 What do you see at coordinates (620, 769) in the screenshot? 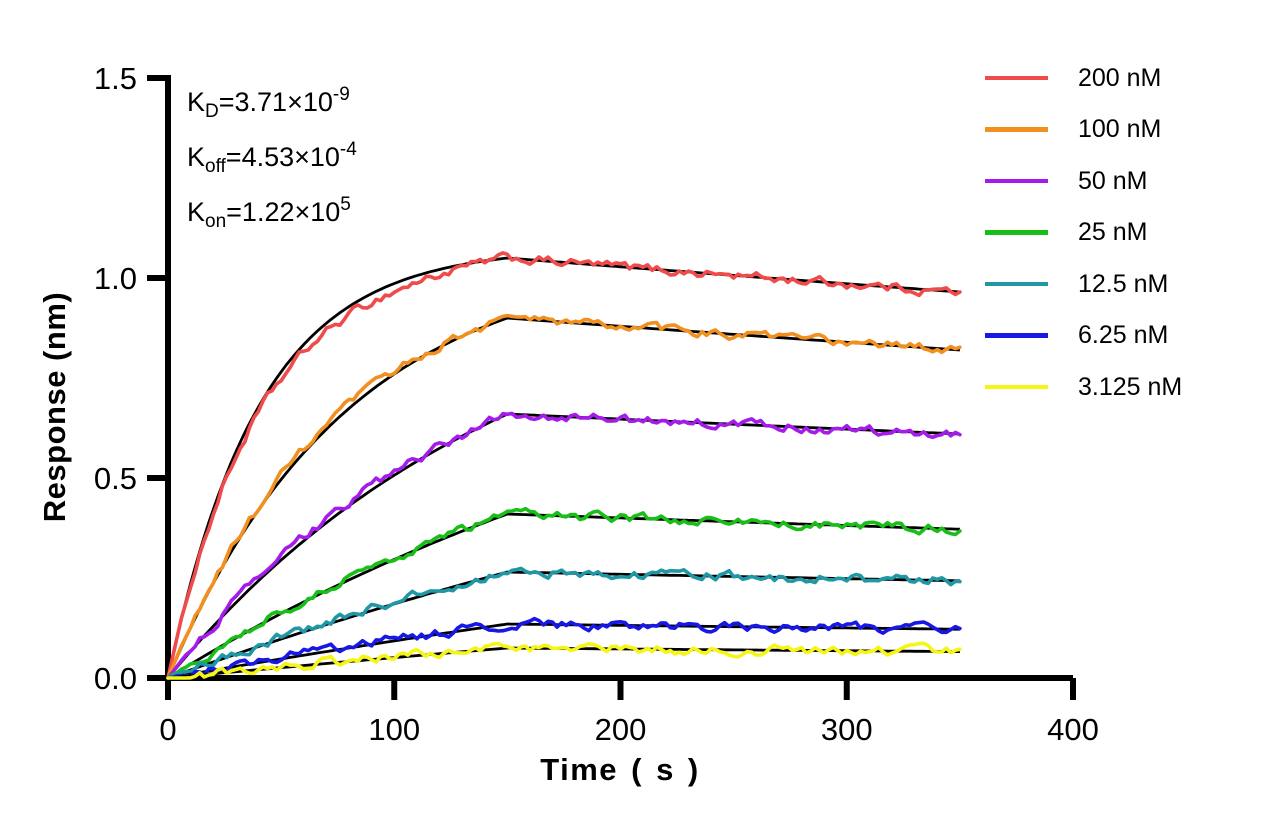
I see `x-axis-title: Time ( s )` at bounding box center [620, 769].